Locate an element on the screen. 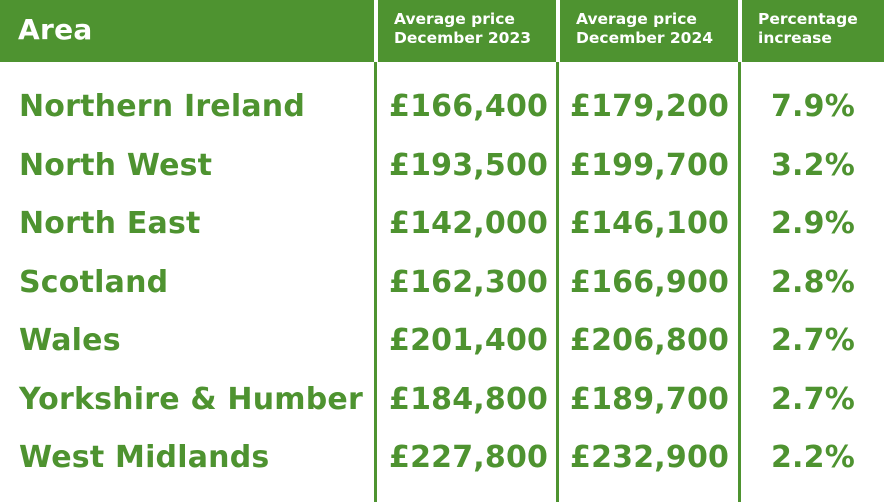 The height and width of the screenshot is (502, 884). cell-area: North East is located at coordinates (110, 223).